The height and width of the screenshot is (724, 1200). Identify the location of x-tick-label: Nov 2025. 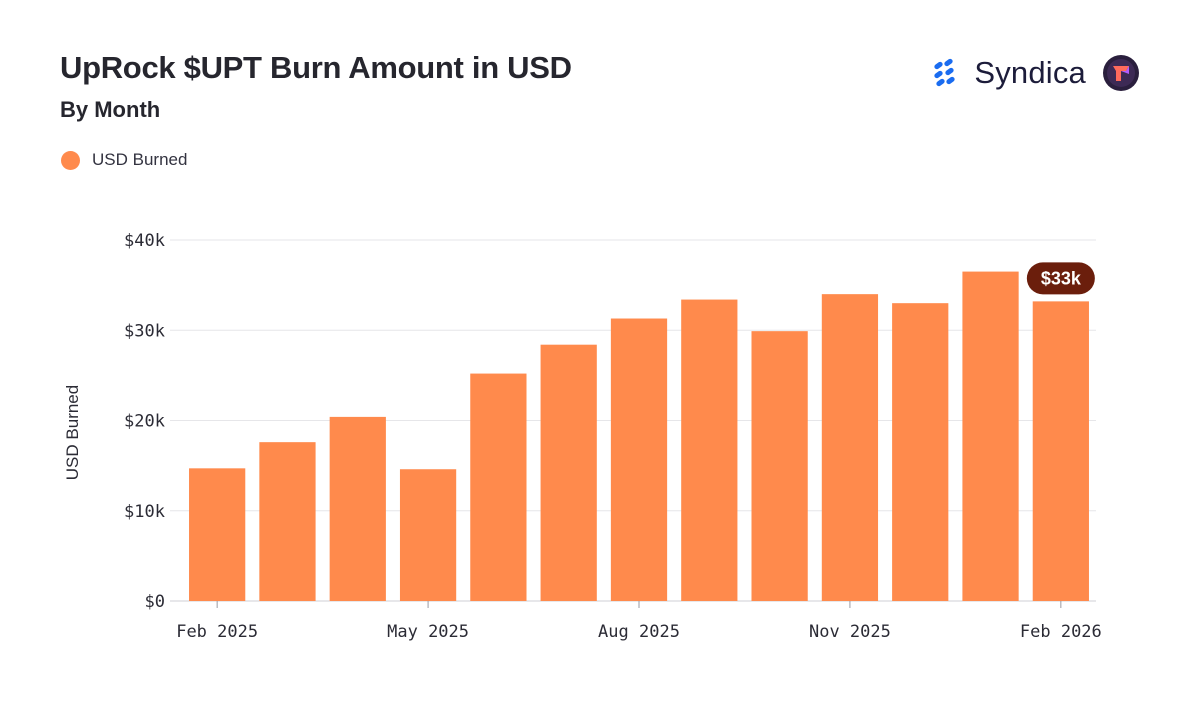
(850, 632).